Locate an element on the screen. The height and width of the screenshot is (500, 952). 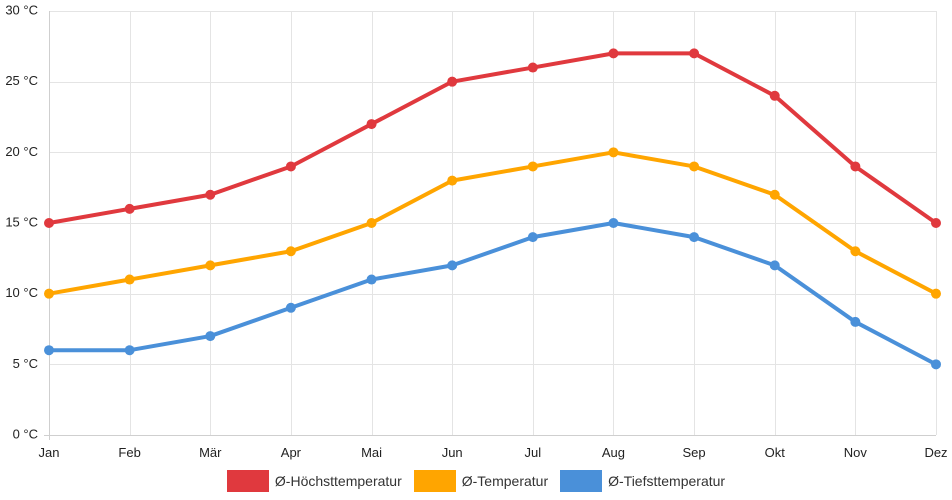
y-tick-label: 30 °C is located at coordinates (21, 9).